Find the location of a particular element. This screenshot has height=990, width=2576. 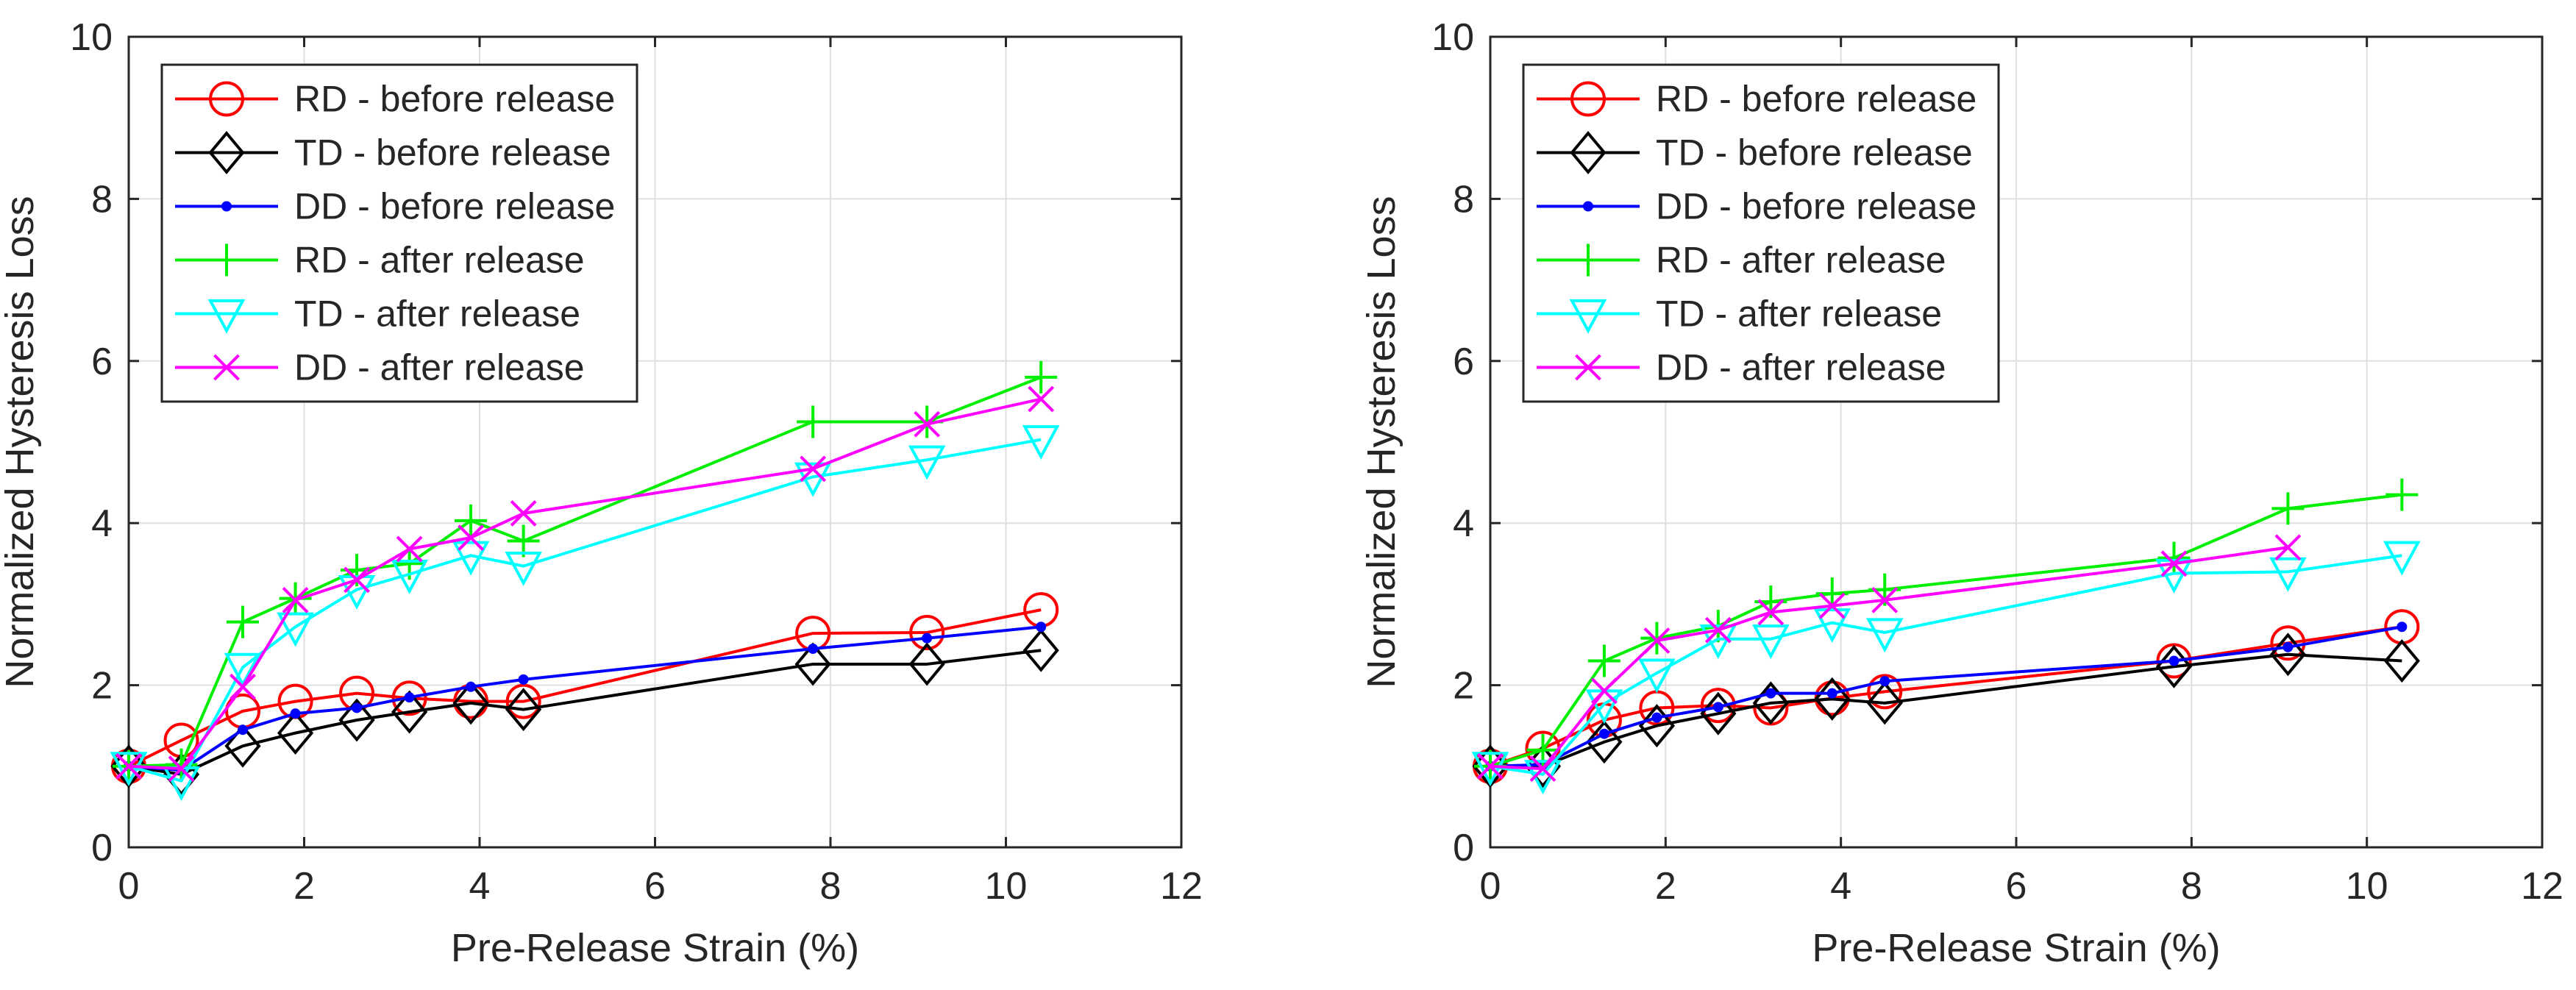

legend-label: TD - before release is located at coordinates (452, 153).